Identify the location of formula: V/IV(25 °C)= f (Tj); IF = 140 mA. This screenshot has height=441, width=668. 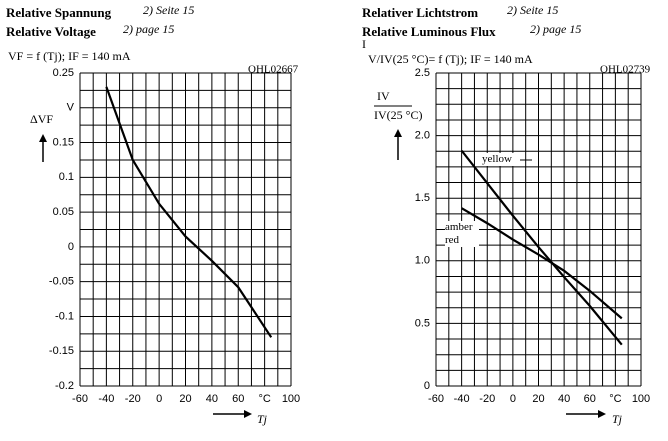
(450, 59).